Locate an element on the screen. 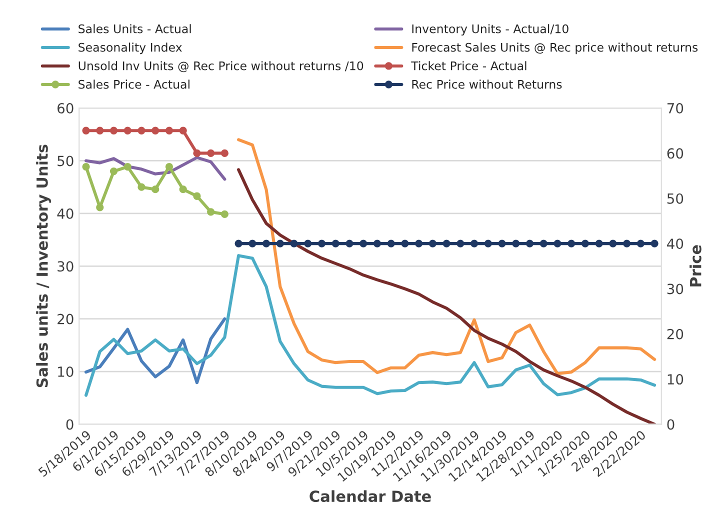  y2-tick-label: 30 is located at coordinates (675, 289).